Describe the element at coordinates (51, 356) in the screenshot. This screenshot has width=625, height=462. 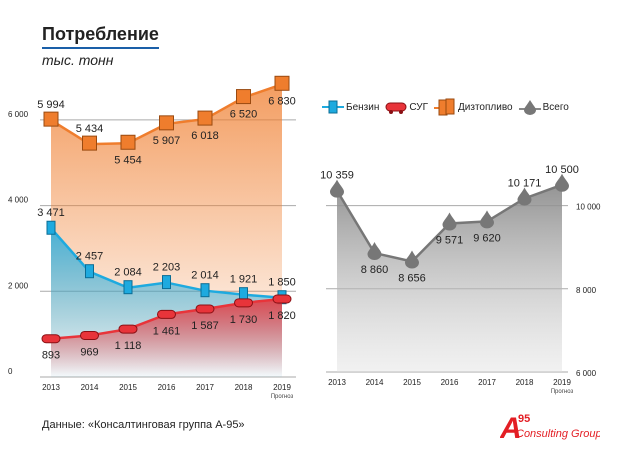
I see `data-label: 893` at that location.